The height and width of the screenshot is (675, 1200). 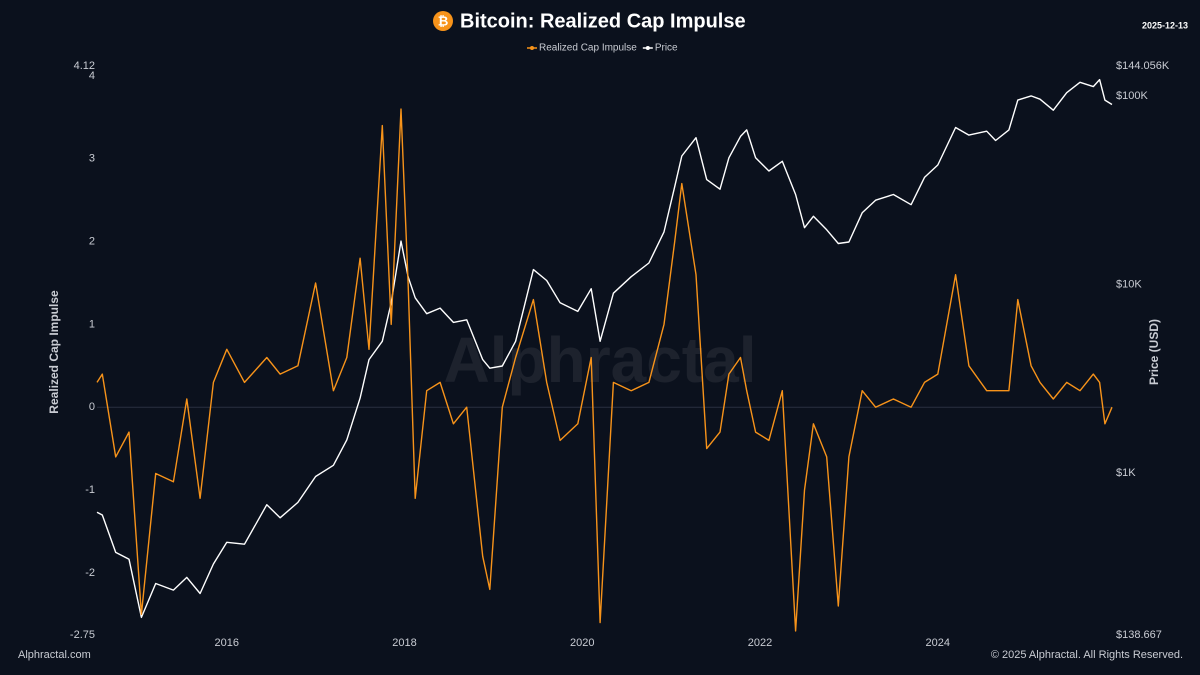 I want to click on x-tick-label: 2016, so click(x=227, y=643).